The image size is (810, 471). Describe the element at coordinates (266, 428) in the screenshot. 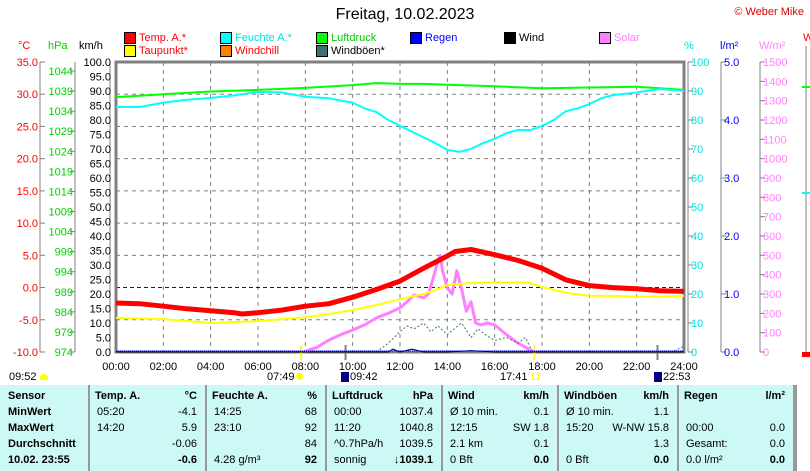

I see `table-column-feuchte-a: Feuchte A.% 14:25 68 23:10 92 84 4.28 g/m³ 92` at that location.